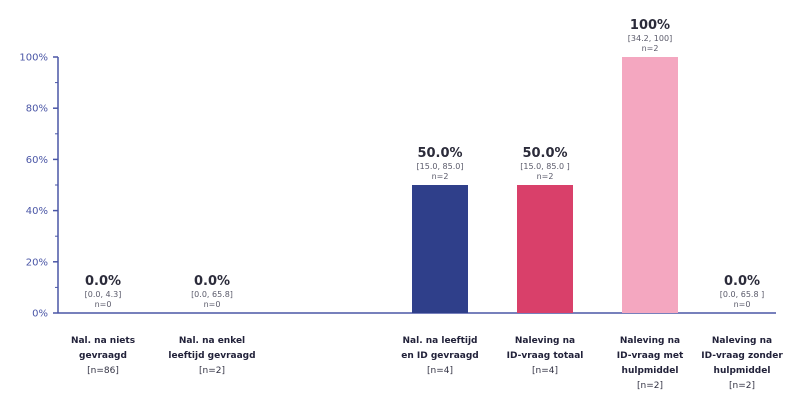 The width and height of the screenshot is (797, 400). What do you see at coordinates (650, 38) in the screenshot?
I see `ci-label: [34.2, 100]` at bounding box center [650, 38].